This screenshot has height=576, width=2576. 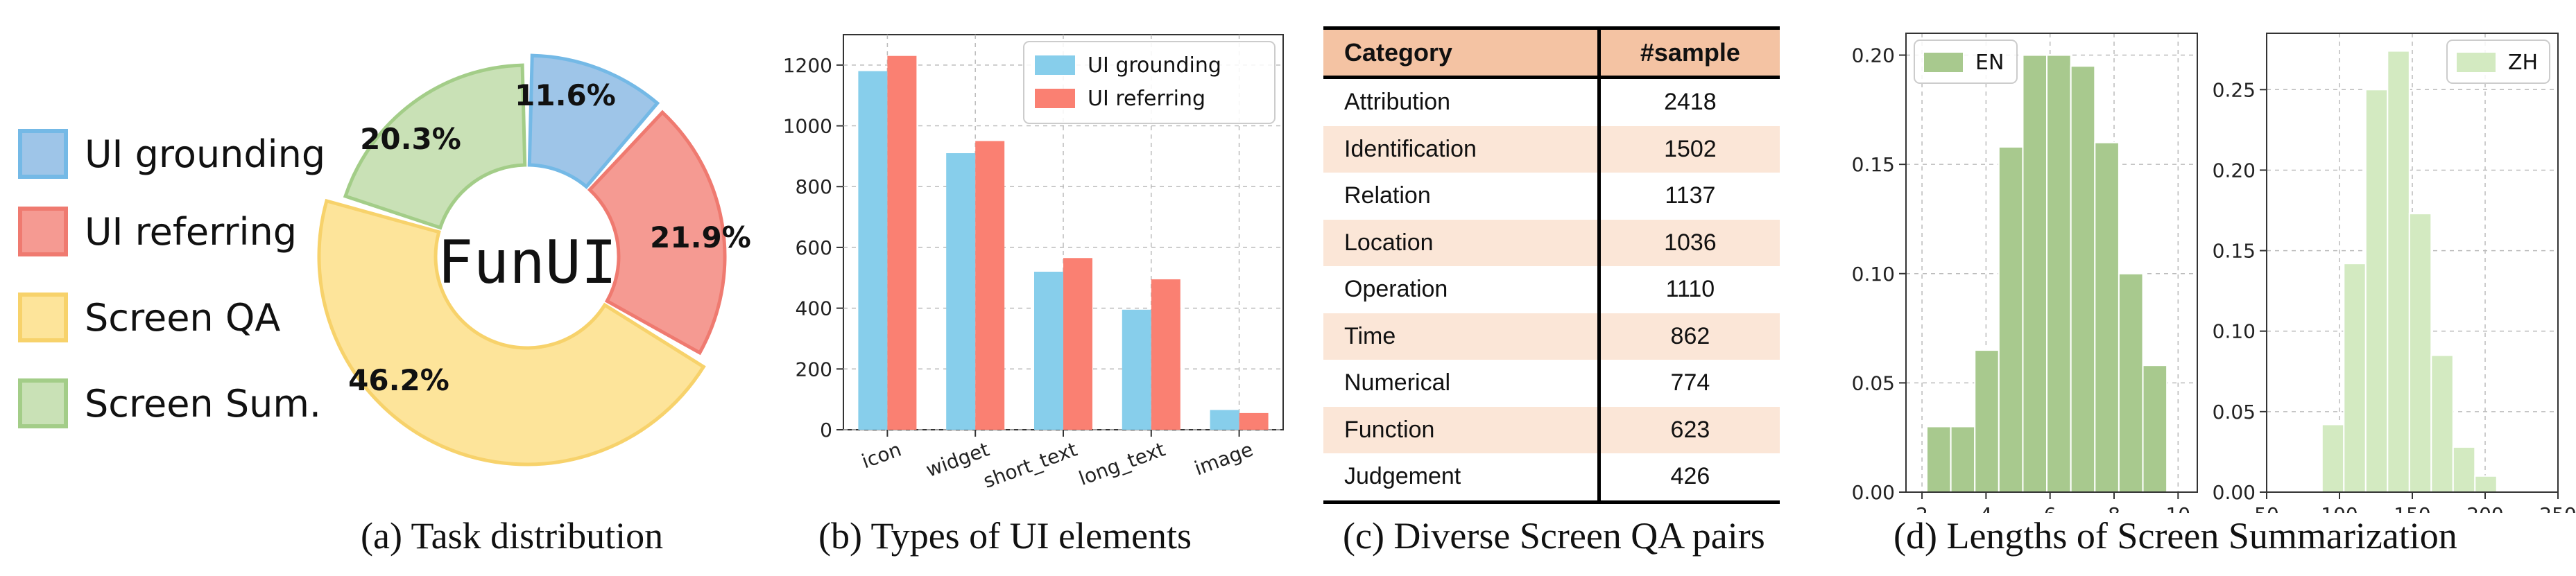 What do you see at coordinates (1461, 53) in the screenshot?
I see `table-header-category: Category` at bounding box center [1461, 53].